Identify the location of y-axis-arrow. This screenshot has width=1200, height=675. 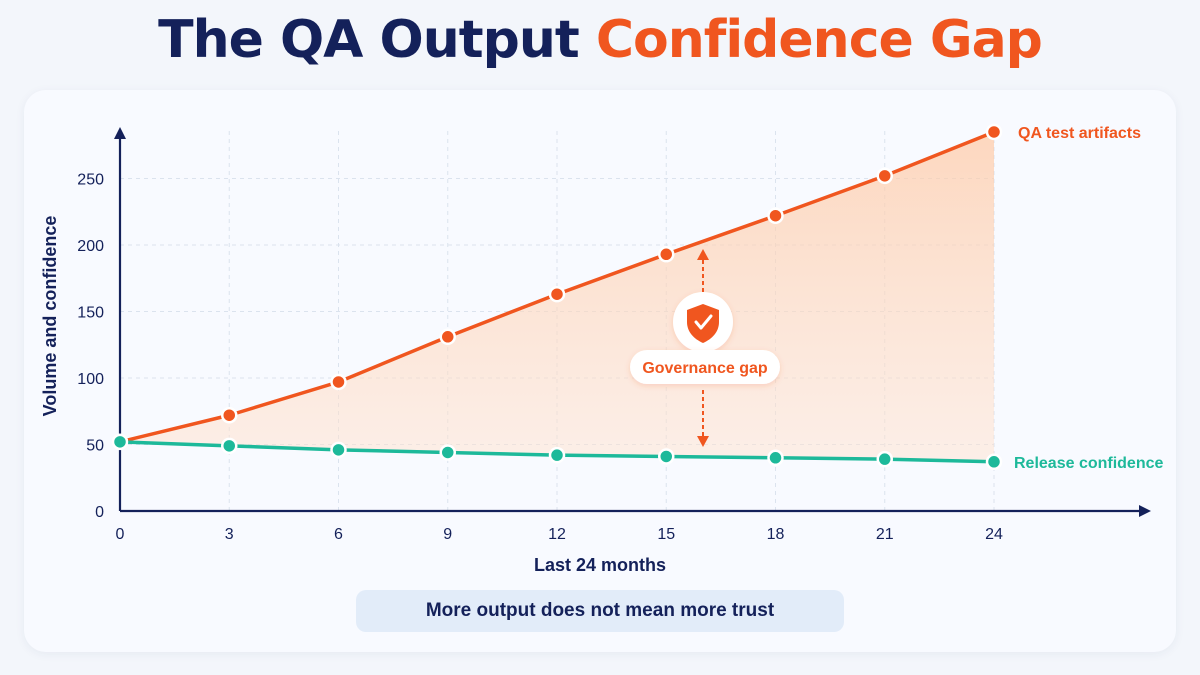
(120, 133).